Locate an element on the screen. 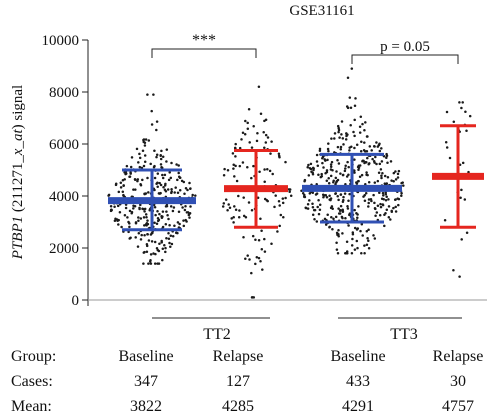 The height and width of the screenshot is (418, 500). y-tick-label: 10000 is located at coordinates (61, 41).